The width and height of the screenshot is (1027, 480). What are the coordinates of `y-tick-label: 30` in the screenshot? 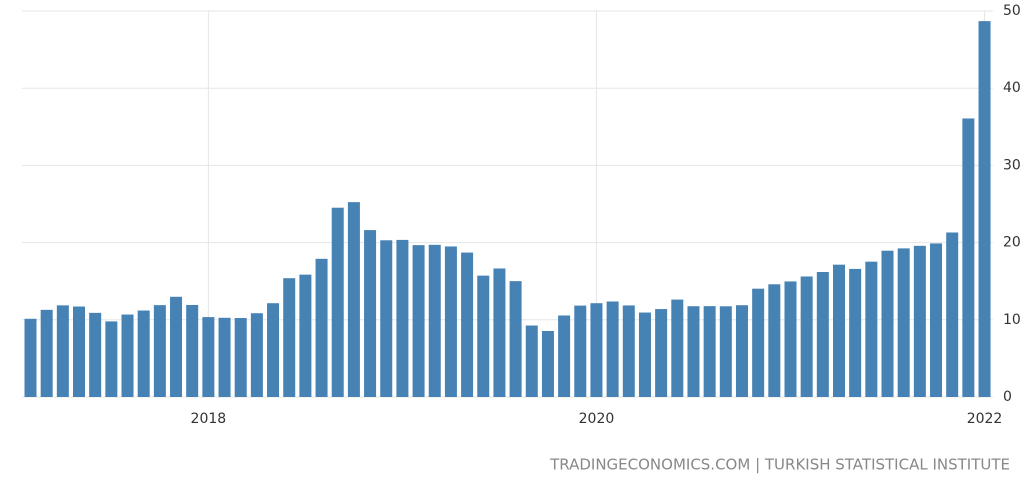 It's located at (1012, 165).